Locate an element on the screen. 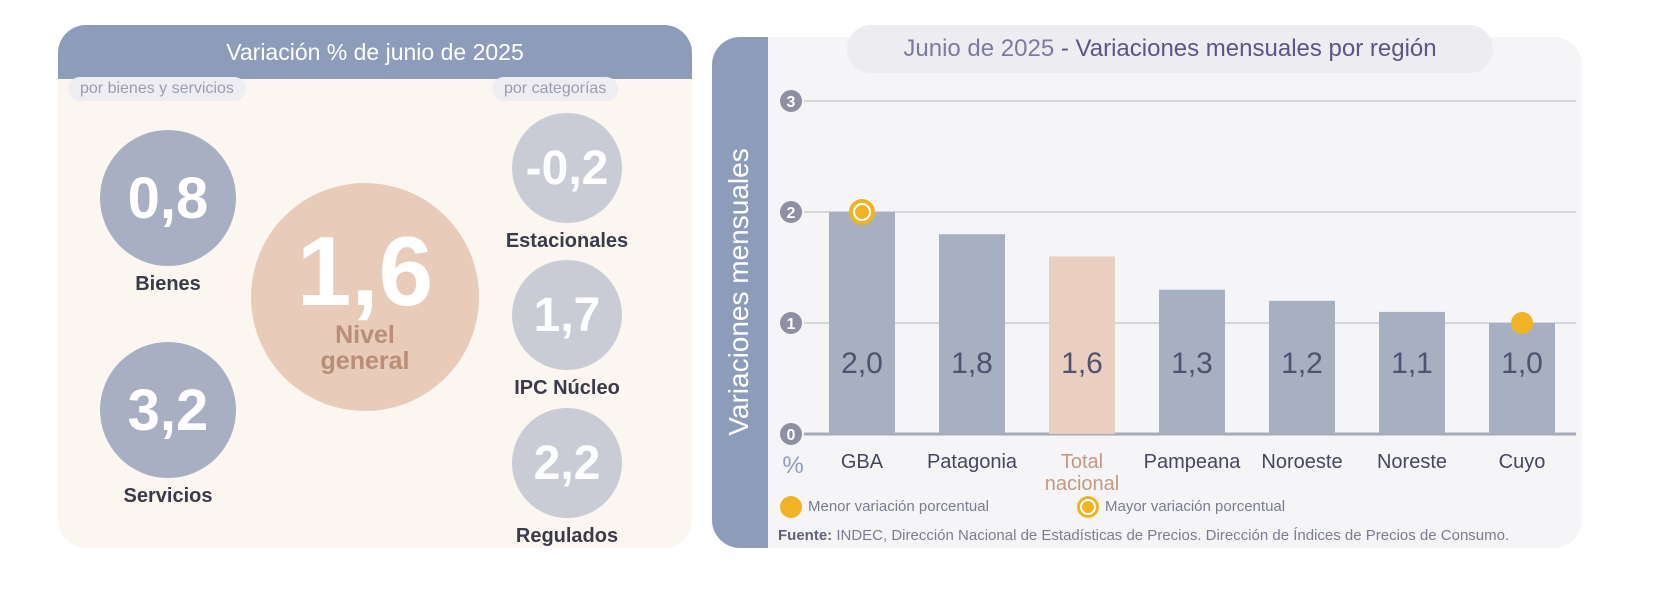 The height and width of the screenshot is (600, 1658). services-value: 3,2 is located at coordinates (168, 410).